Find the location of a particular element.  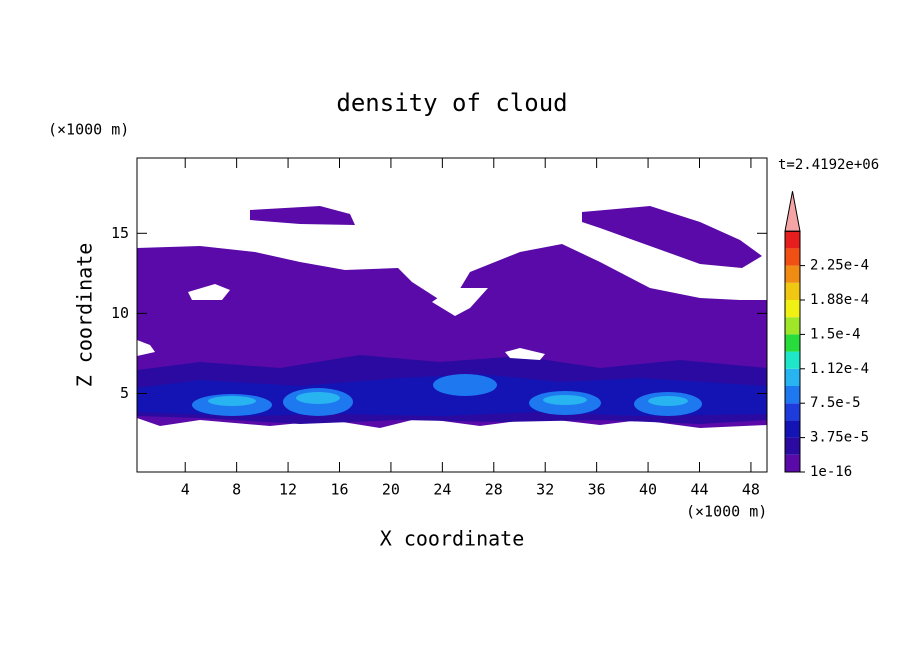

x-unit: (×1000 m) is located at coordinates (726, 512).